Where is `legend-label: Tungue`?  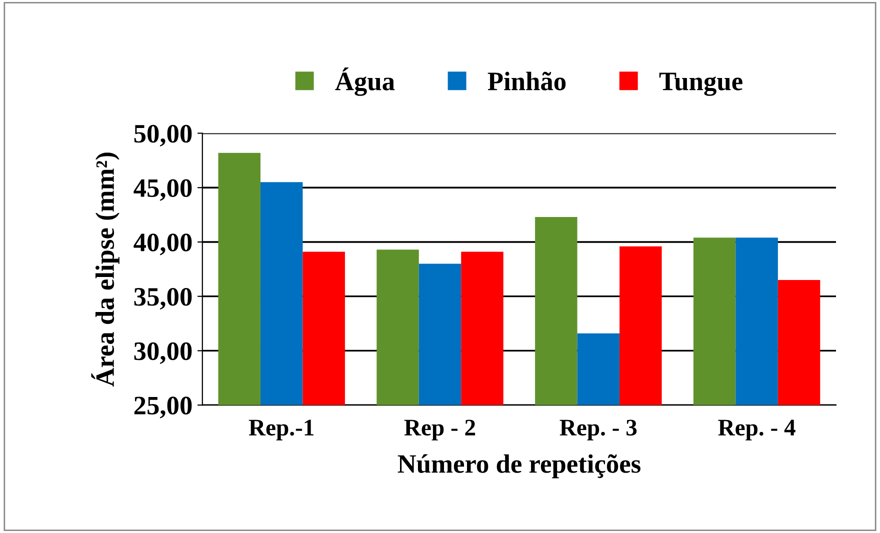 legend-label: Tungue is located at coordinates (700, 84).